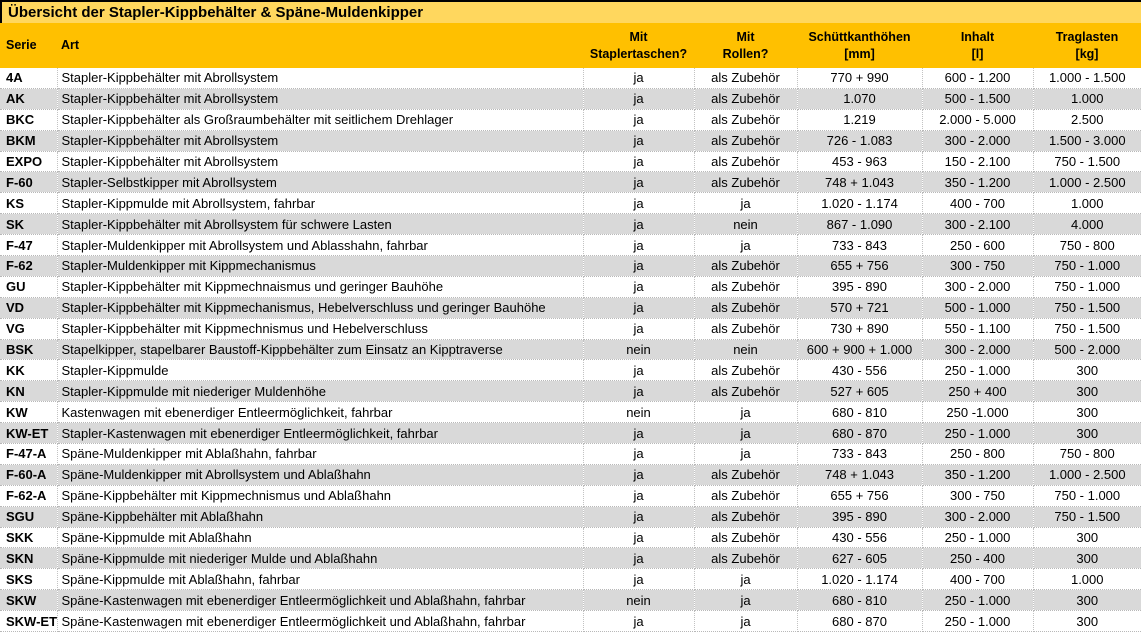 The width and height of the screenshot is (1141, 632). What do you see at coordinates (28, 45) in the screenshot?
I see `col-header-serie: Serie` at bounding box center [28, 45].